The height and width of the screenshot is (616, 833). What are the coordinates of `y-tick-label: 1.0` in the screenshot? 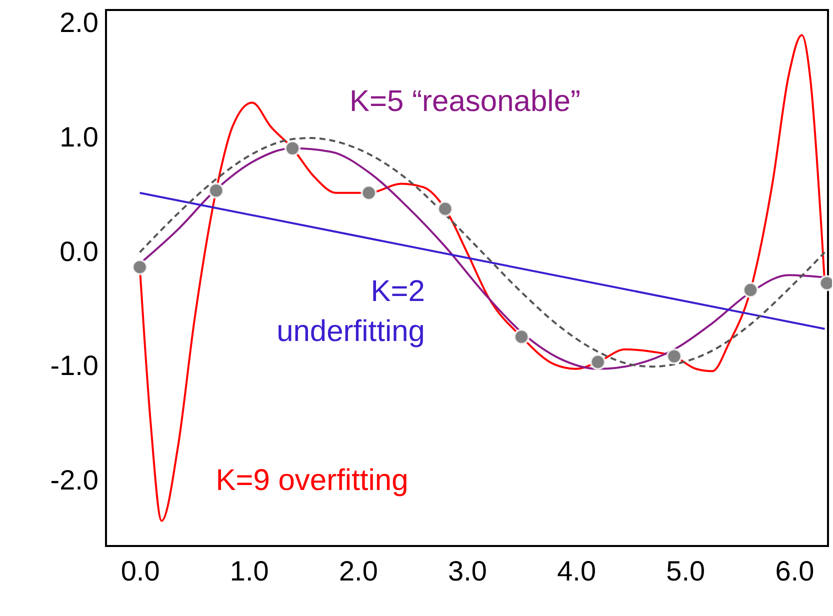 It's located at (79, 137).